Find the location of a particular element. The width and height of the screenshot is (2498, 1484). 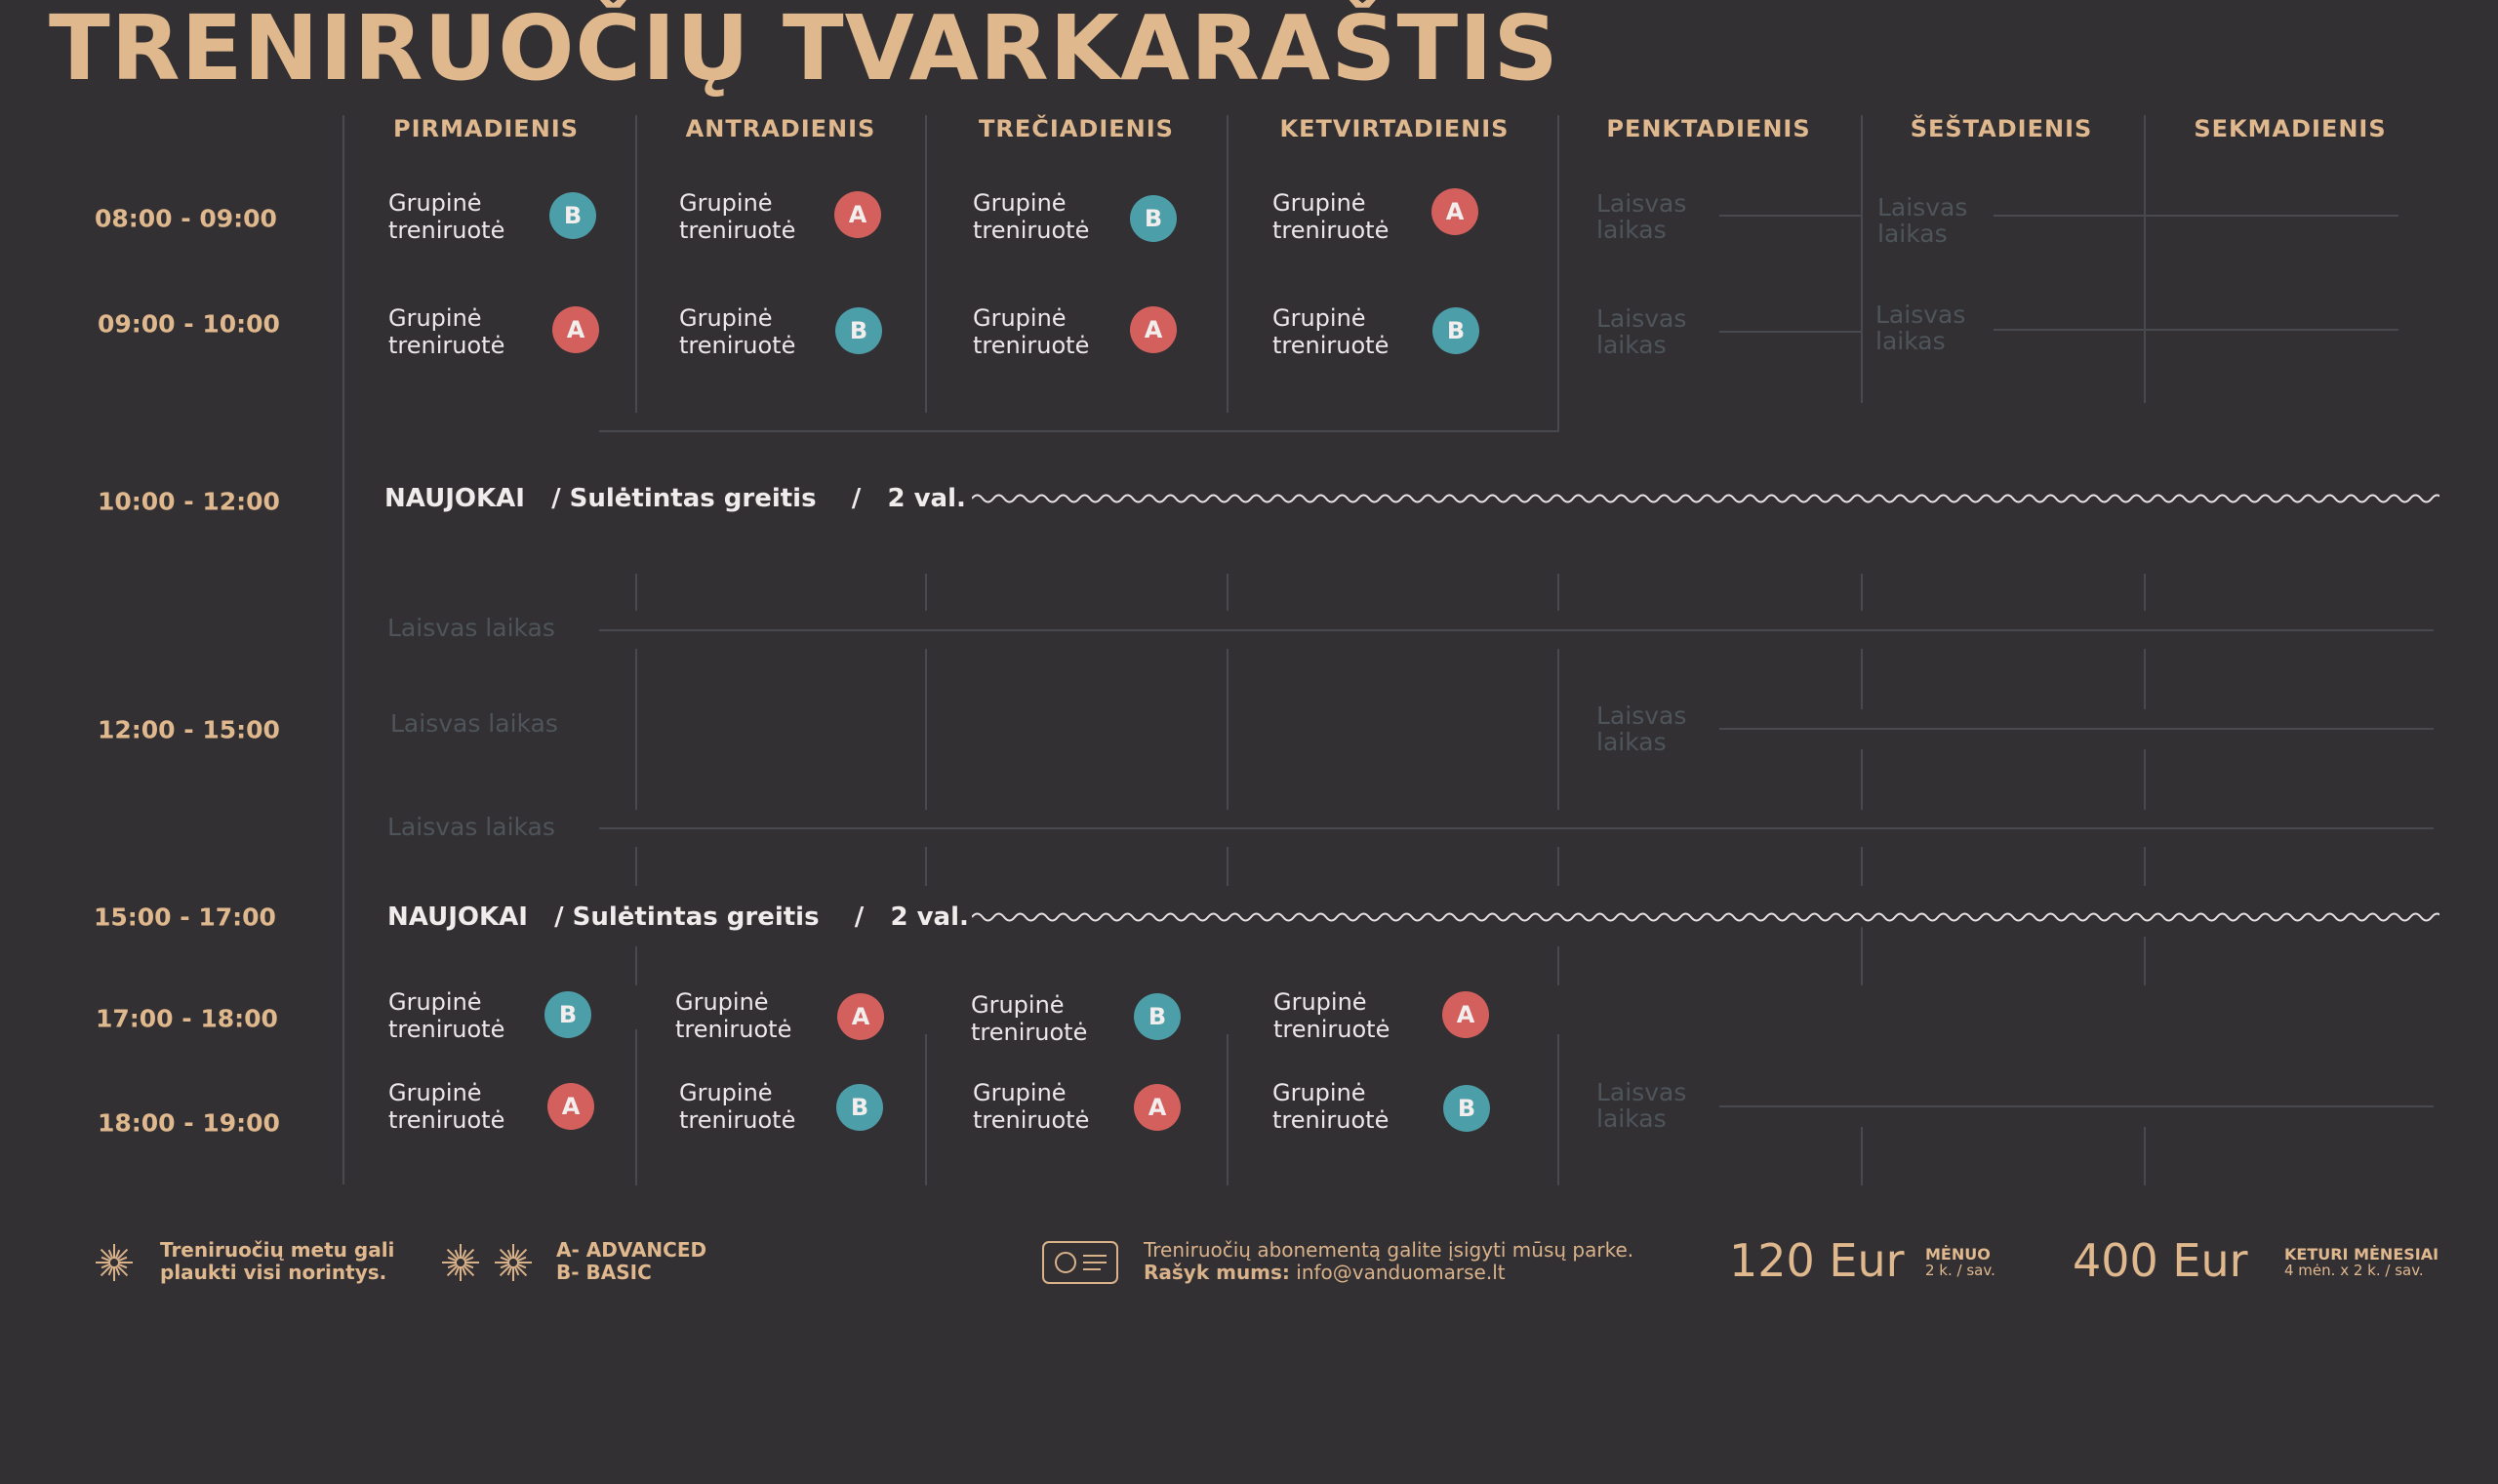

page-title: TRENIRUOČIŲ TVARKARAŠTIS is located at coordinates (804, 50).